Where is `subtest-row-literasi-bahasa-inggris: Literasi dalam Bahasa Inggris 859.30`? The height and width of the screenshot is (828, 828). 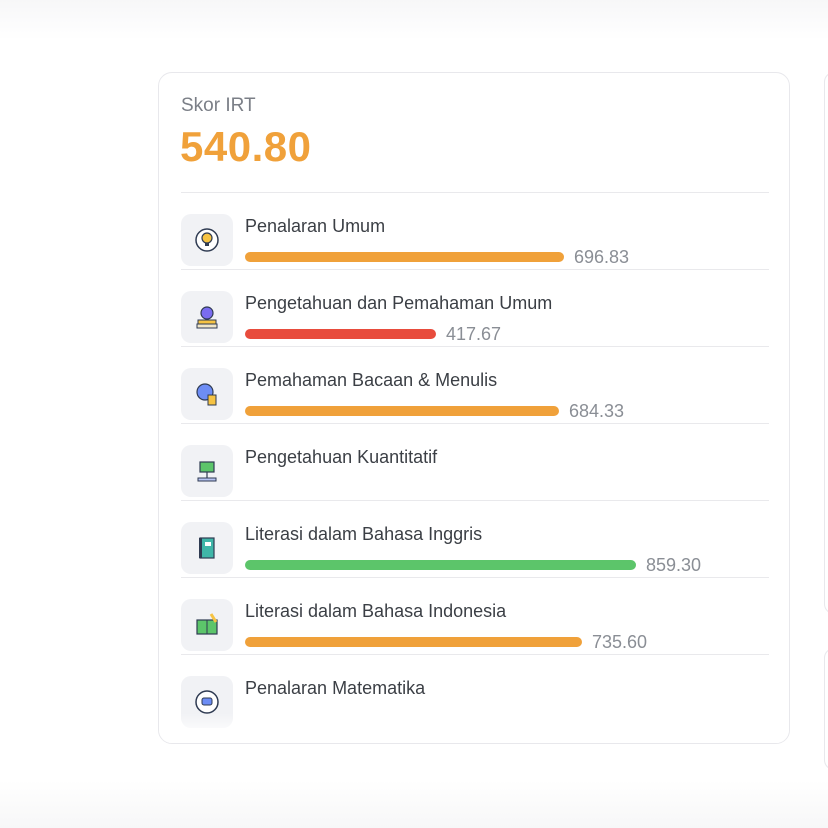 subtest-row-literasi-bahasa-inggris: Literasi dalam Bahasa Inggris 859.30 is located at coordinates (475, 539).